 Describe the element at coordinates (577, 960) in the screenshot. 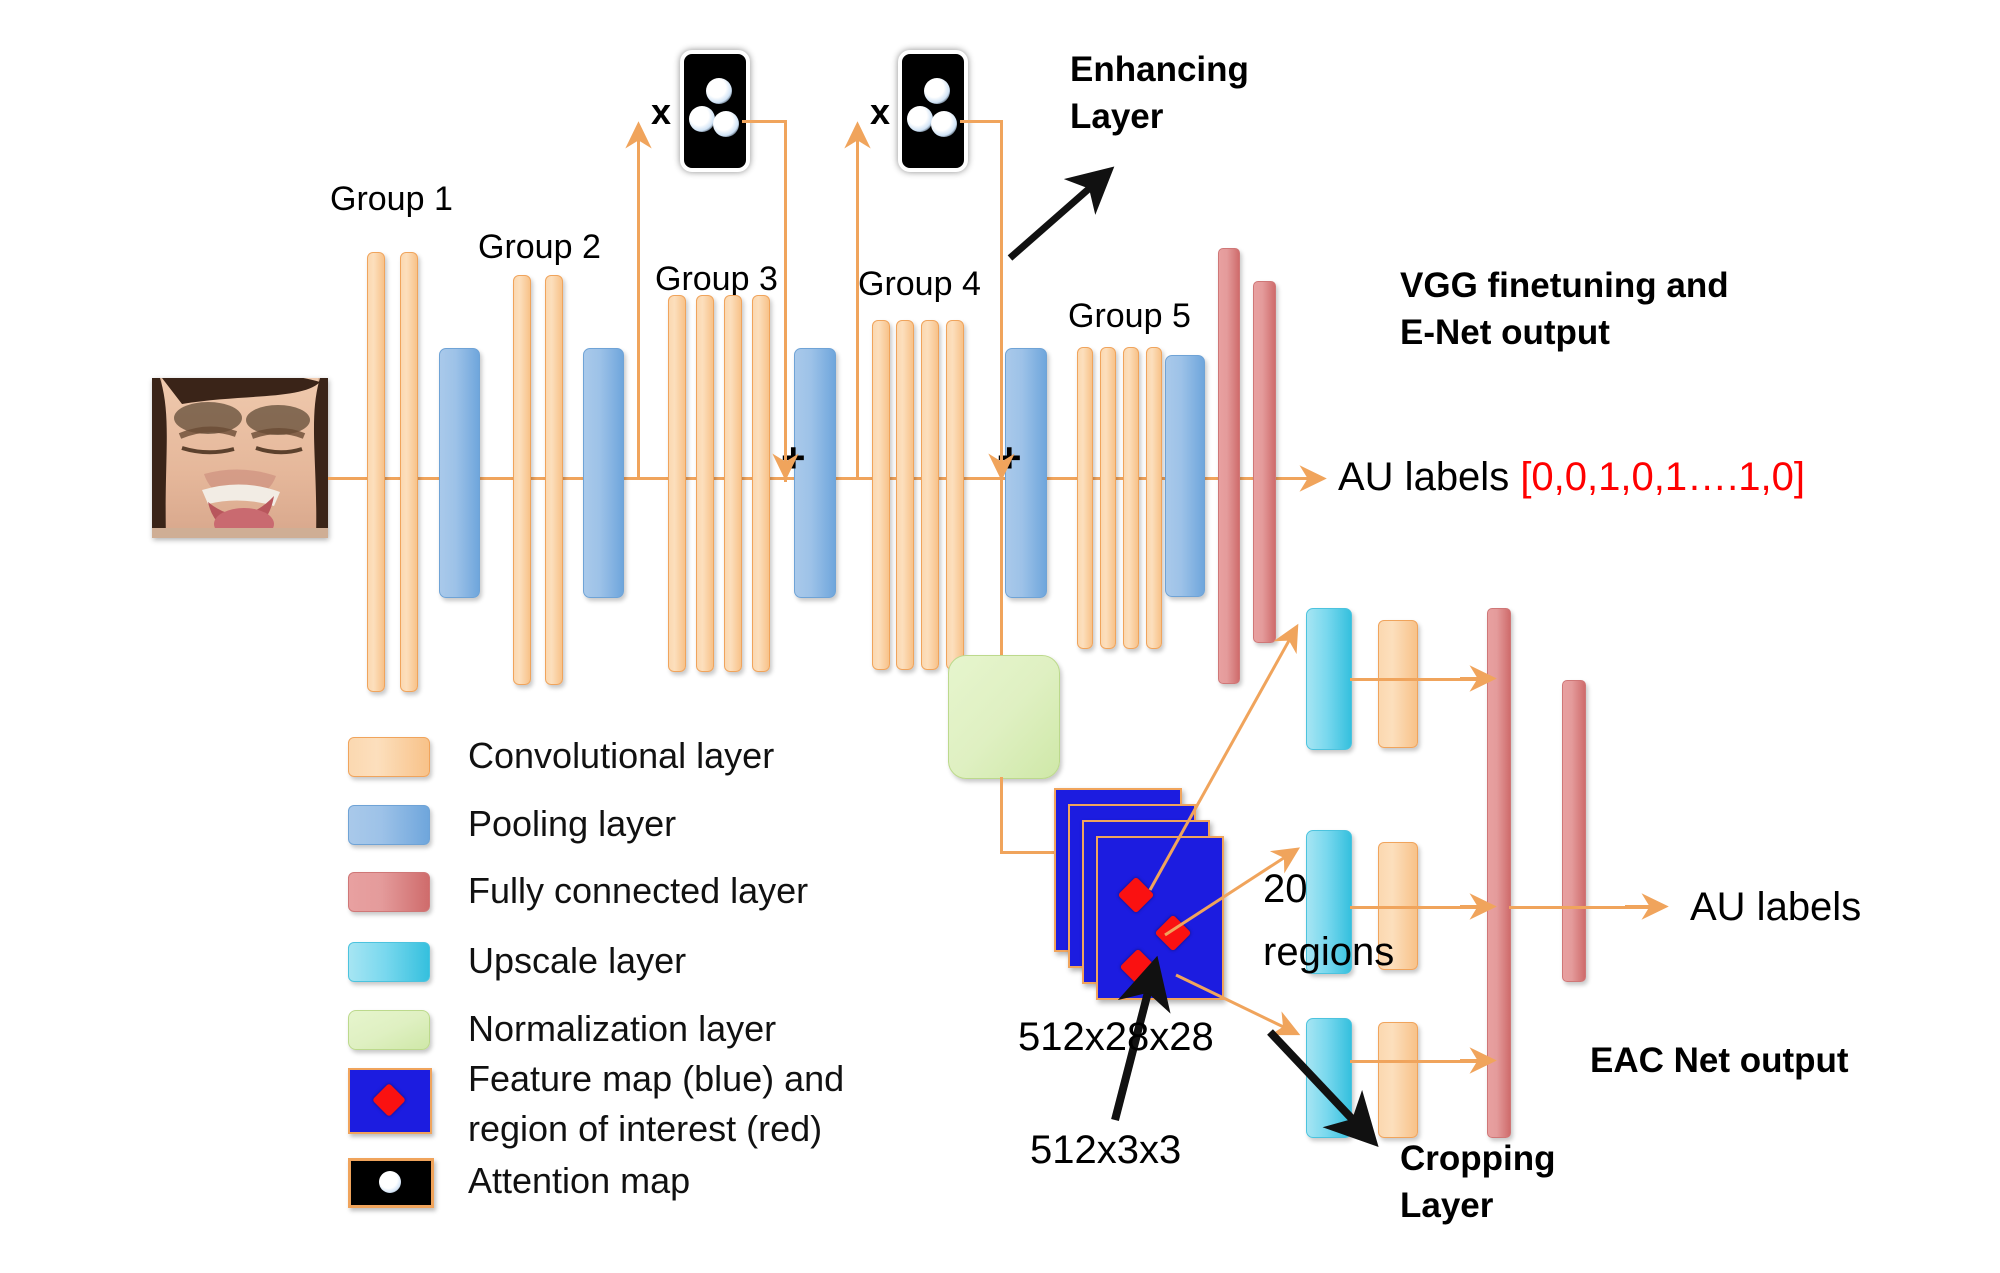

I see `legend-label-upscale: Upscale layer` at that location.